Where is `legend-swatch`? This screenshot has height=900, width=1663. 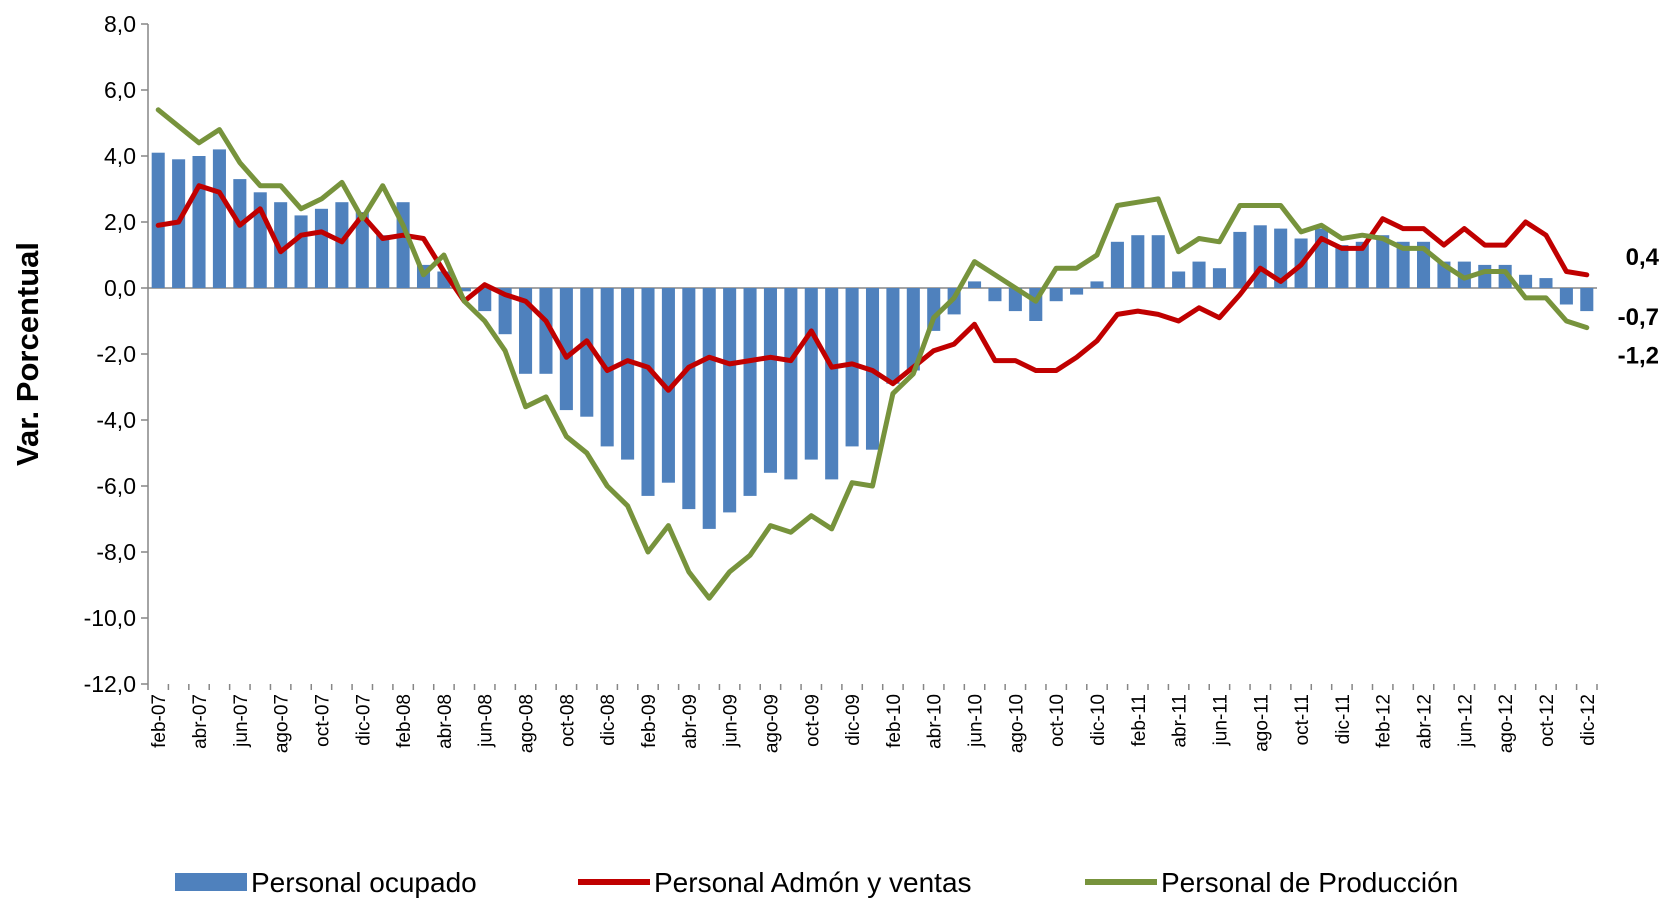
legend-swatch is located at coordinates (211, 882).